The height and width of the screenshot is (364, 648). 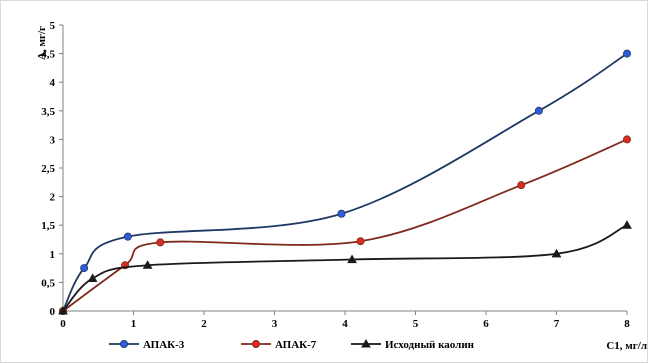 I want to click on x-tick-label: 6, so click(x=486, y=324).